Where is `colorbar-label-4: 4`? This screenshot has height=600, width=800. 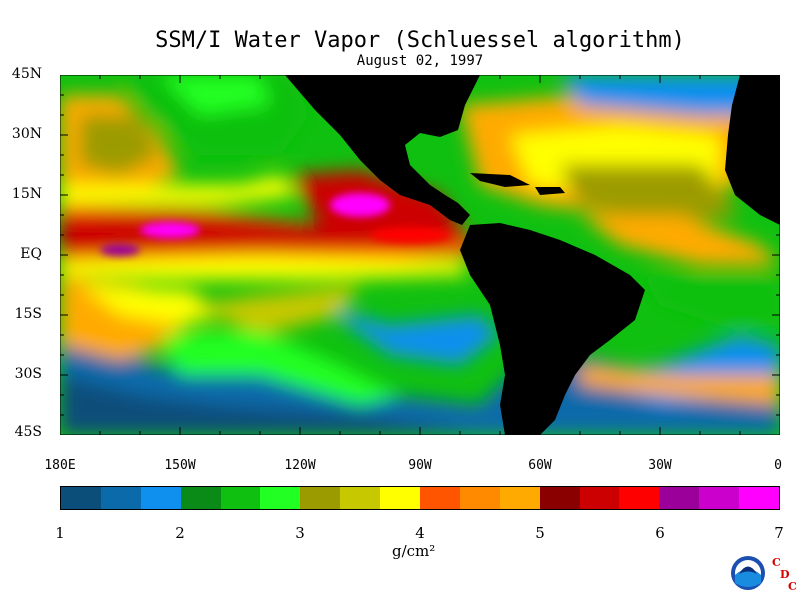 colorbar-label-4: 4 is located at coordinates (420, 533).